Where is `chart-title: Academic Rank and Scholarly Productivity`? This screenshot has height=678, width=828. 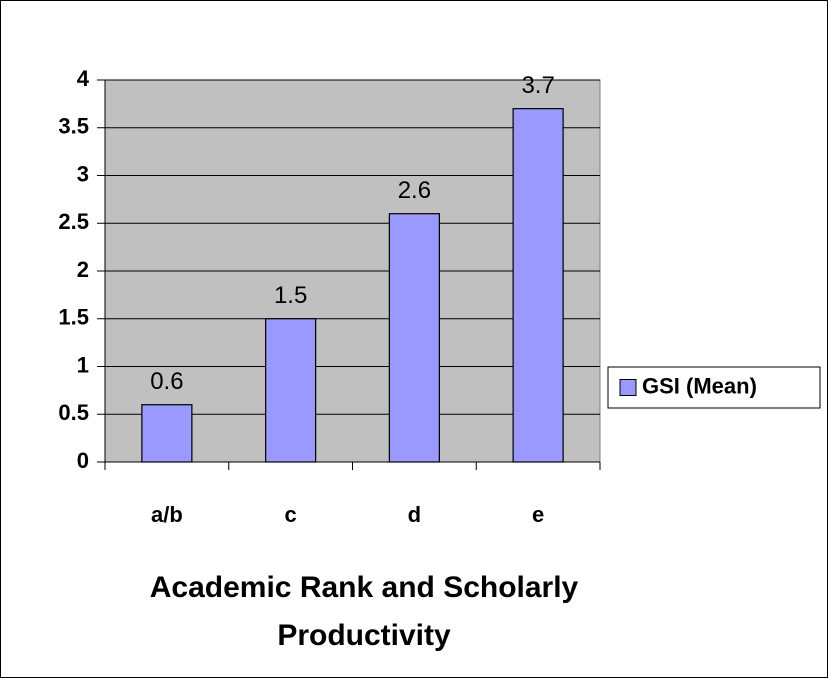
chart-title: Academic Rank and Scholarly Productivity is located at coordinates (364, 611).